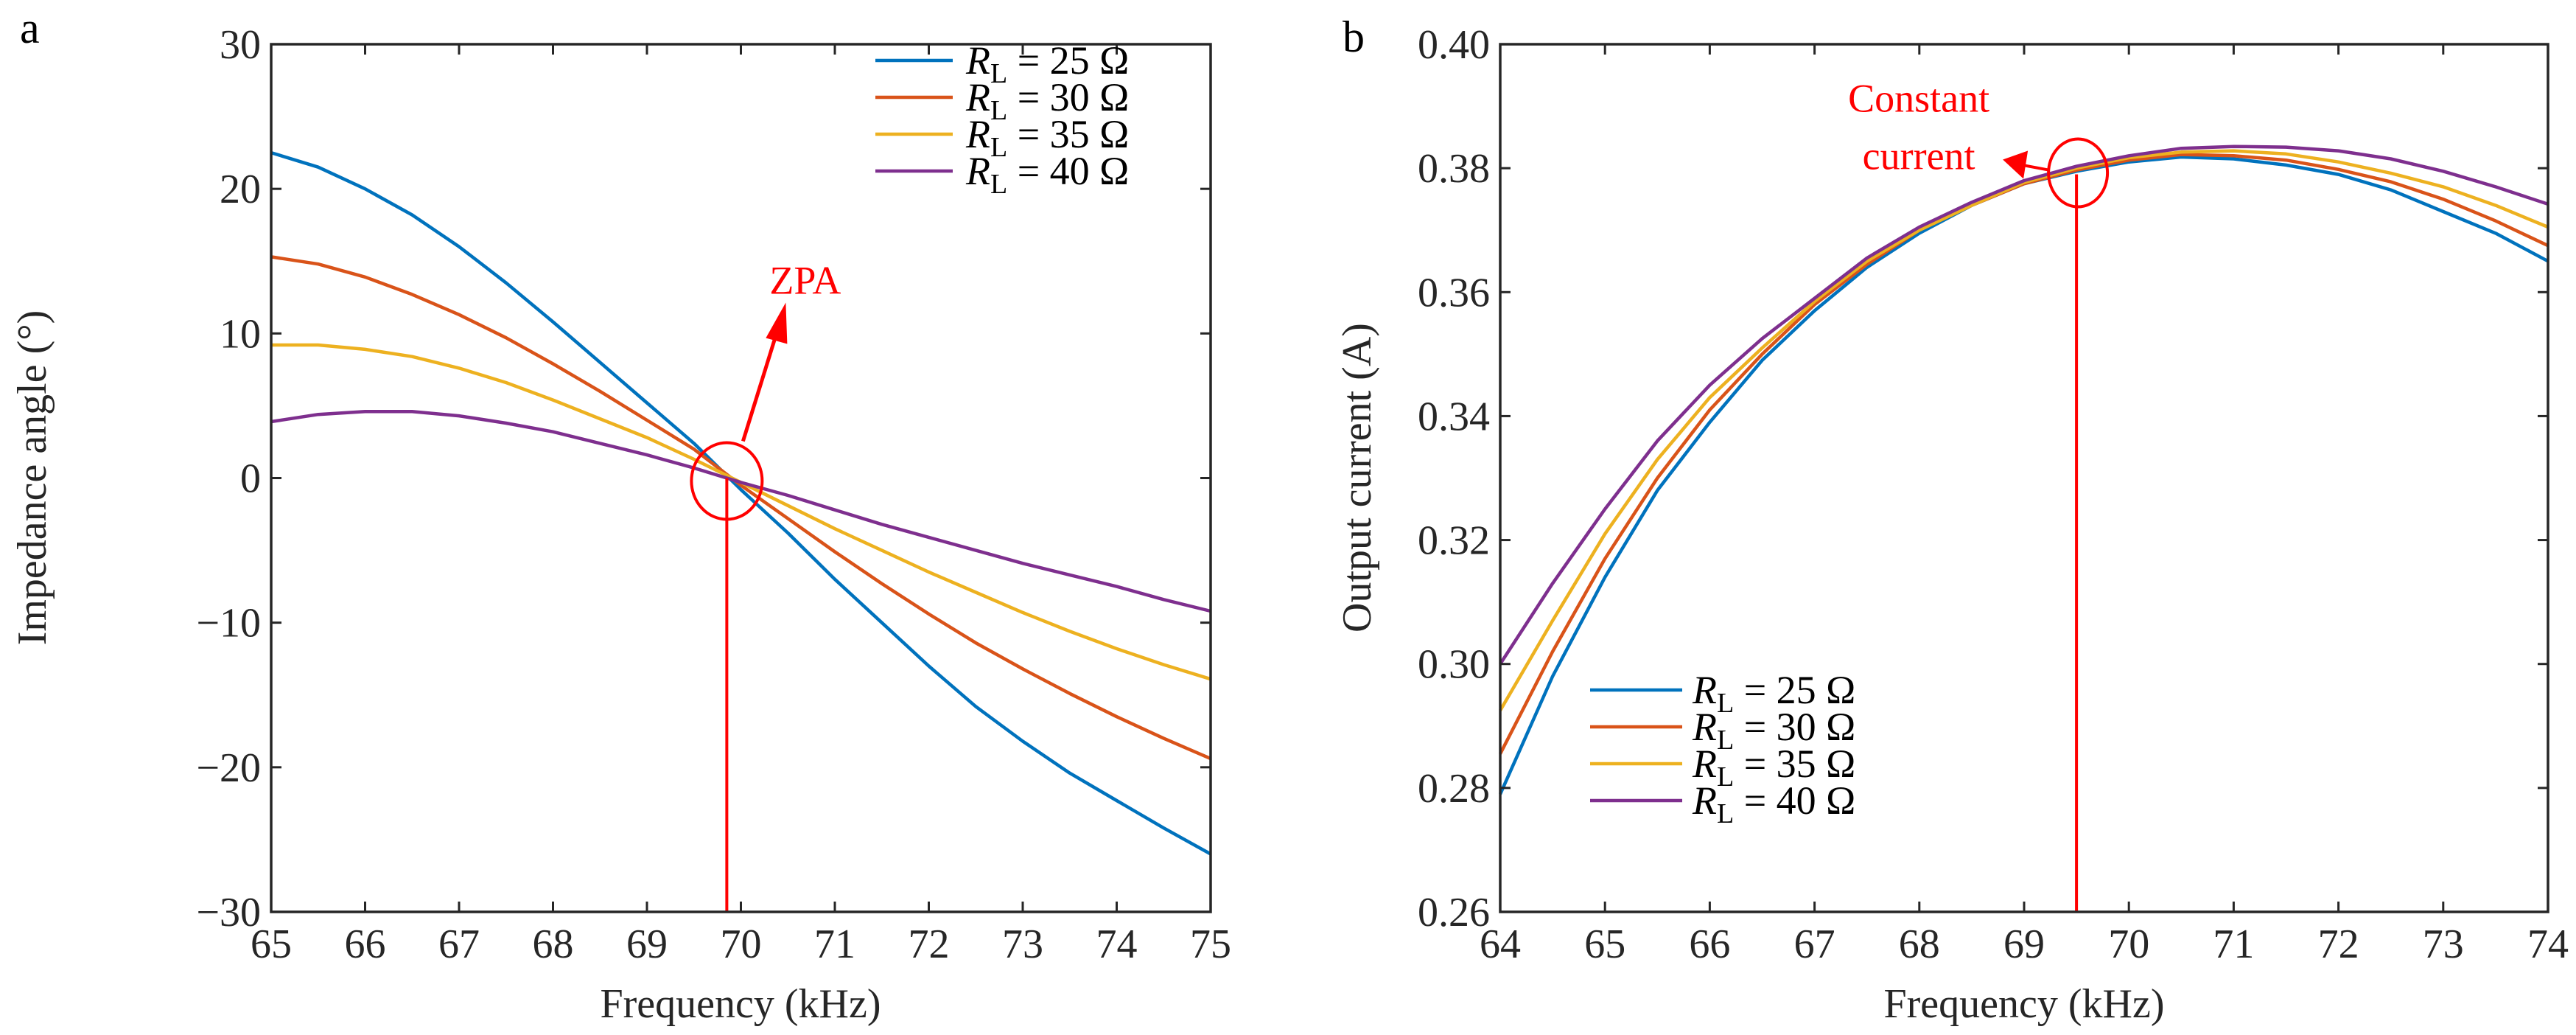  I want to click on y-tick-label: 10, so click(240, 334).